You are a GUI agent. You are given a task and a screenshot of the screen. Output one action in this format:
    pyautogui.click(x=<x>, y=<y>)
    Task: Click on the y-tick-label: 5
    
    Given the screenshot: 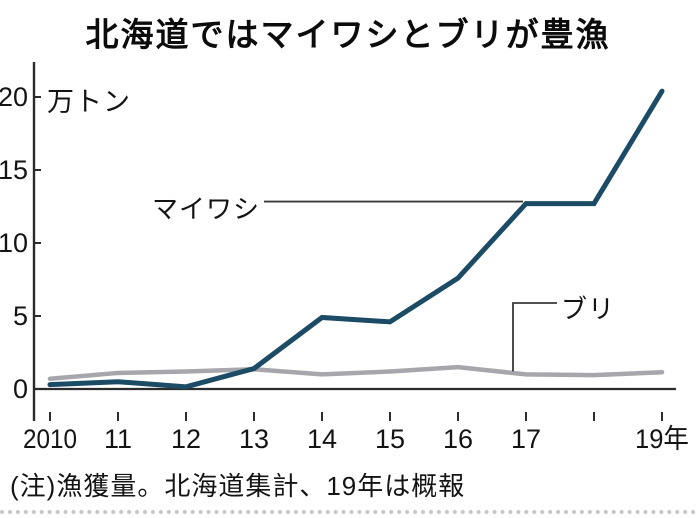 What is the action you would take?
    pyautogui.click(x=20, y=316)
    